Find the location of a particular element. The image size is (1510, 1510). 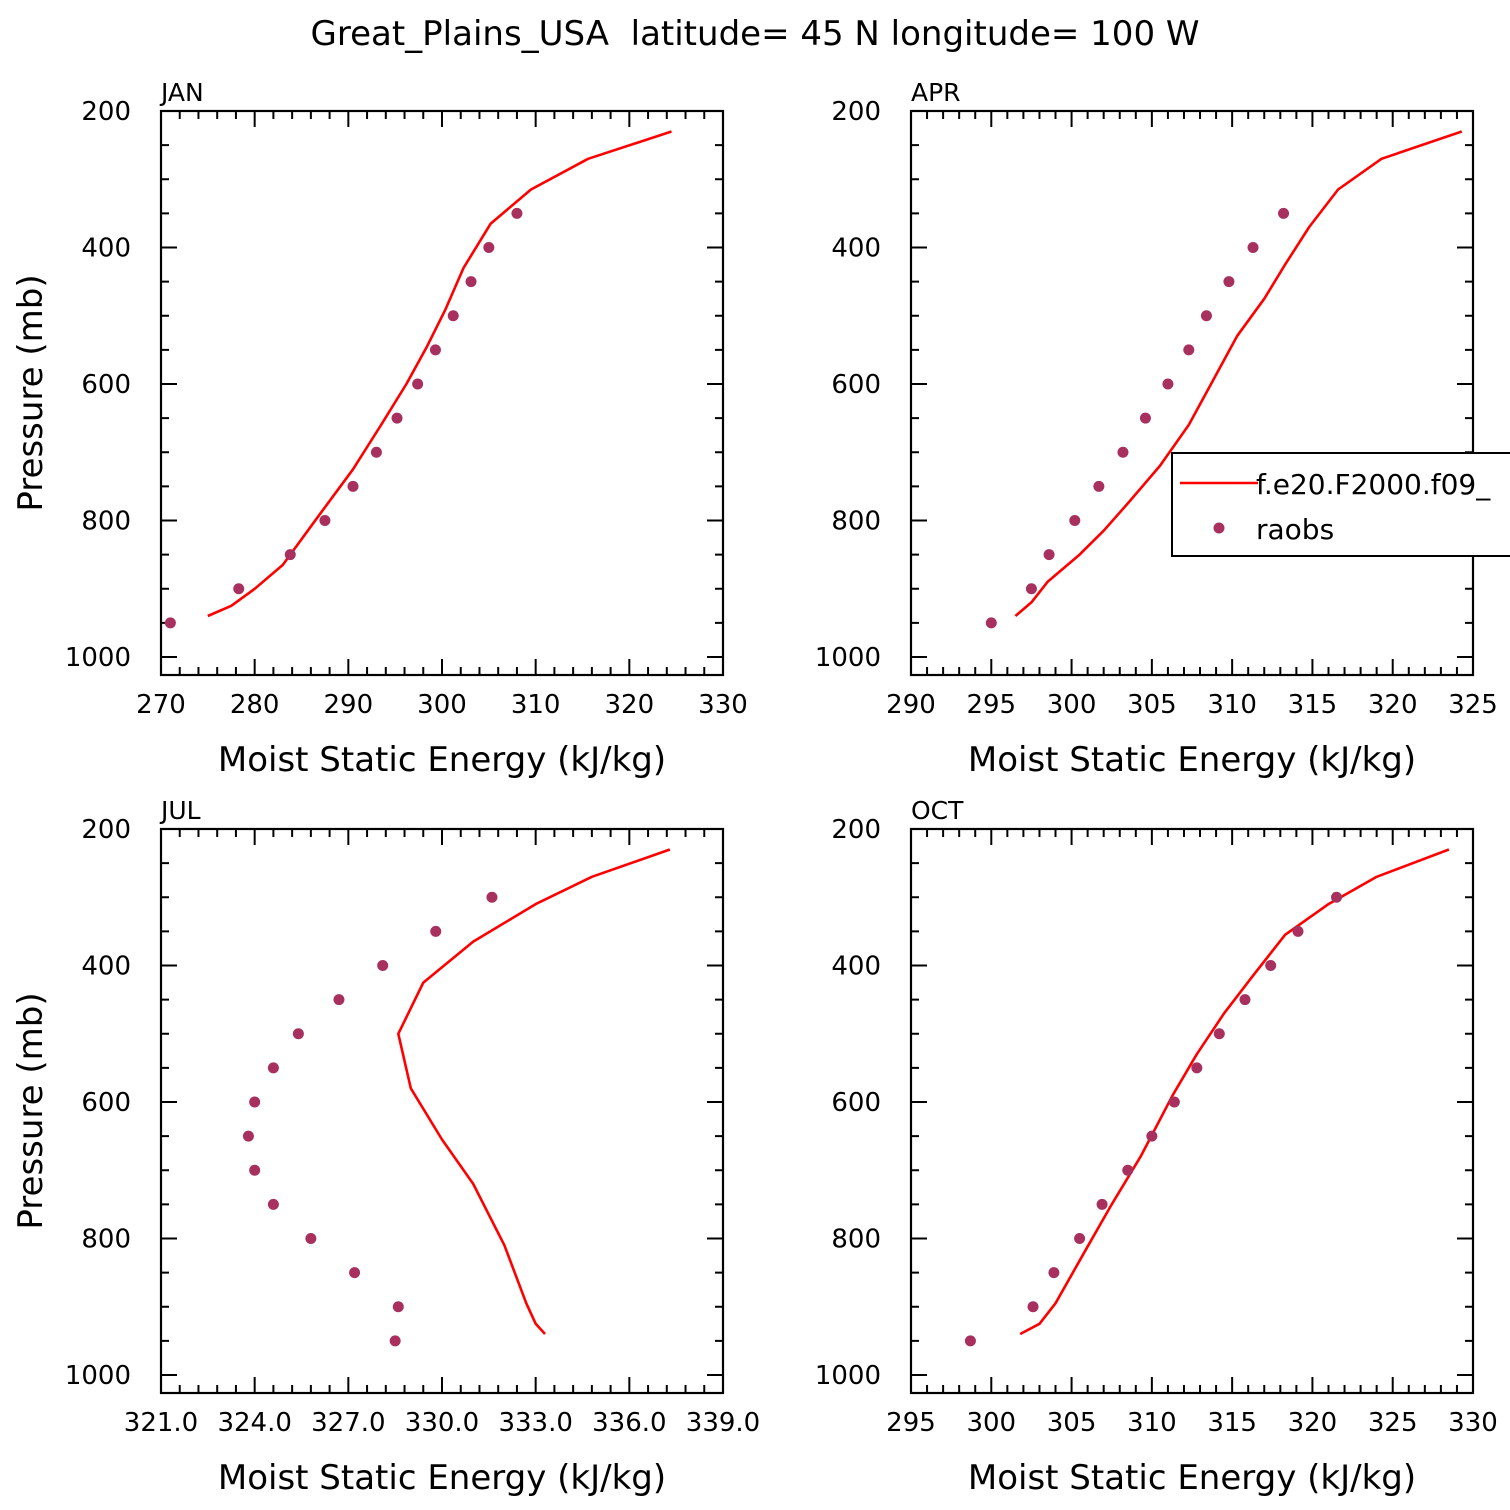

x-tick-label: 290 is located at coordinates (349, 705).